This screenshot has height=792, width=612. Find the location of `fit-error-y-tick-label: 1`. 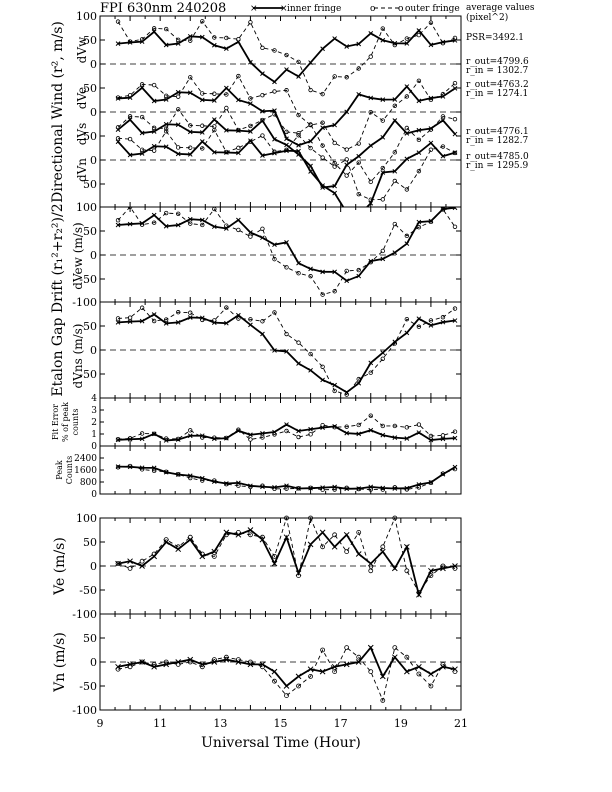

fit-error-y-tick-label: 1 is located at coordinates (94, 435).